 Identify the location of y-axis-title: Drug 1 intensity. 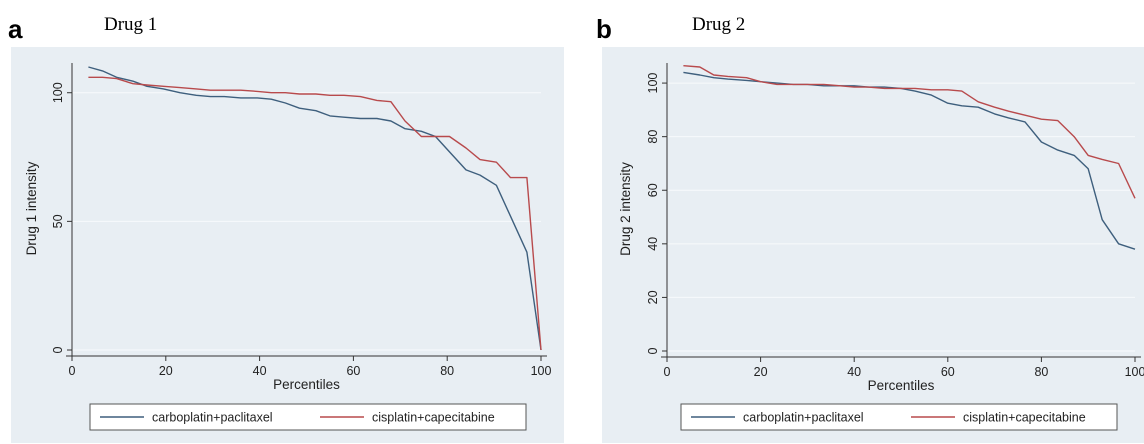
(31, 208).